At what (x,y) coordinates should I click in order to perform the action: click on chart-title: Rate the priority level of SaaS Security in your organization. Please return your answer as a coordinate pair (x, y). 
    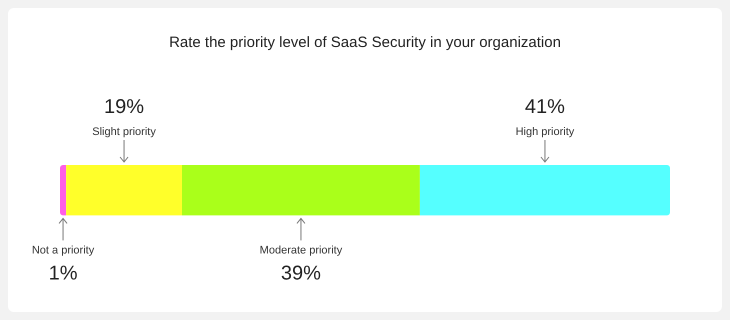
    Looking at the image, I should click on (365, 42).